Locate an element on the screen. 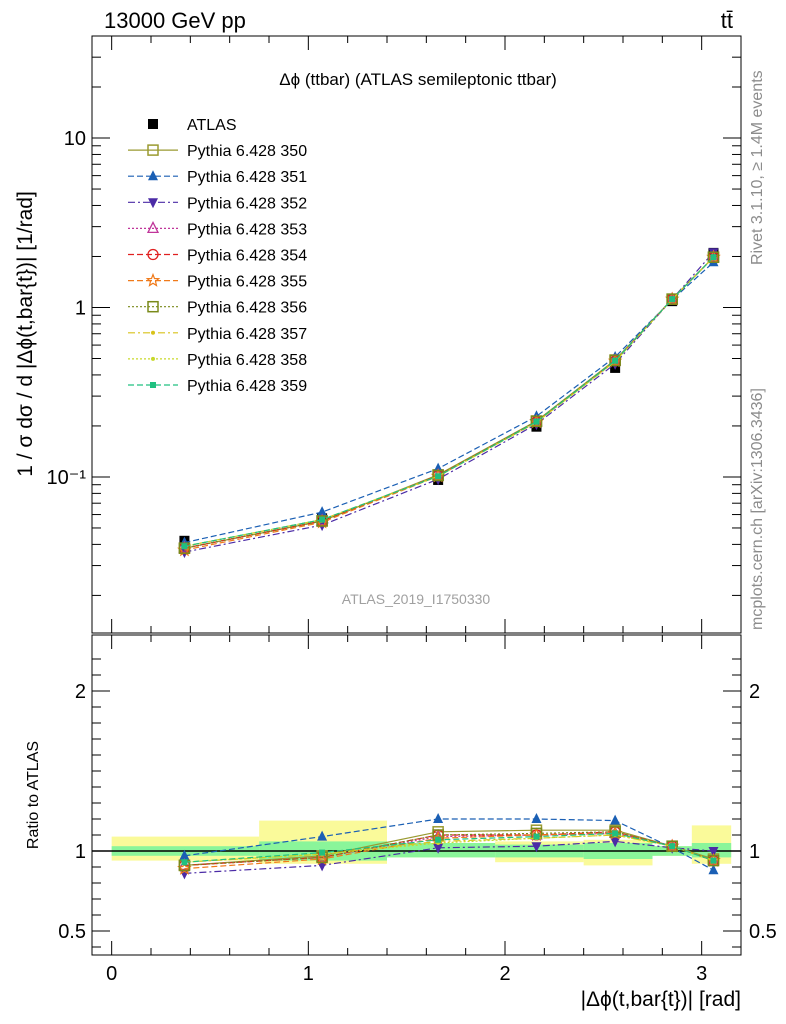 This screenshot has width=786, height=1024. x-tick-label: 0 is located at coordinates (111, 974).